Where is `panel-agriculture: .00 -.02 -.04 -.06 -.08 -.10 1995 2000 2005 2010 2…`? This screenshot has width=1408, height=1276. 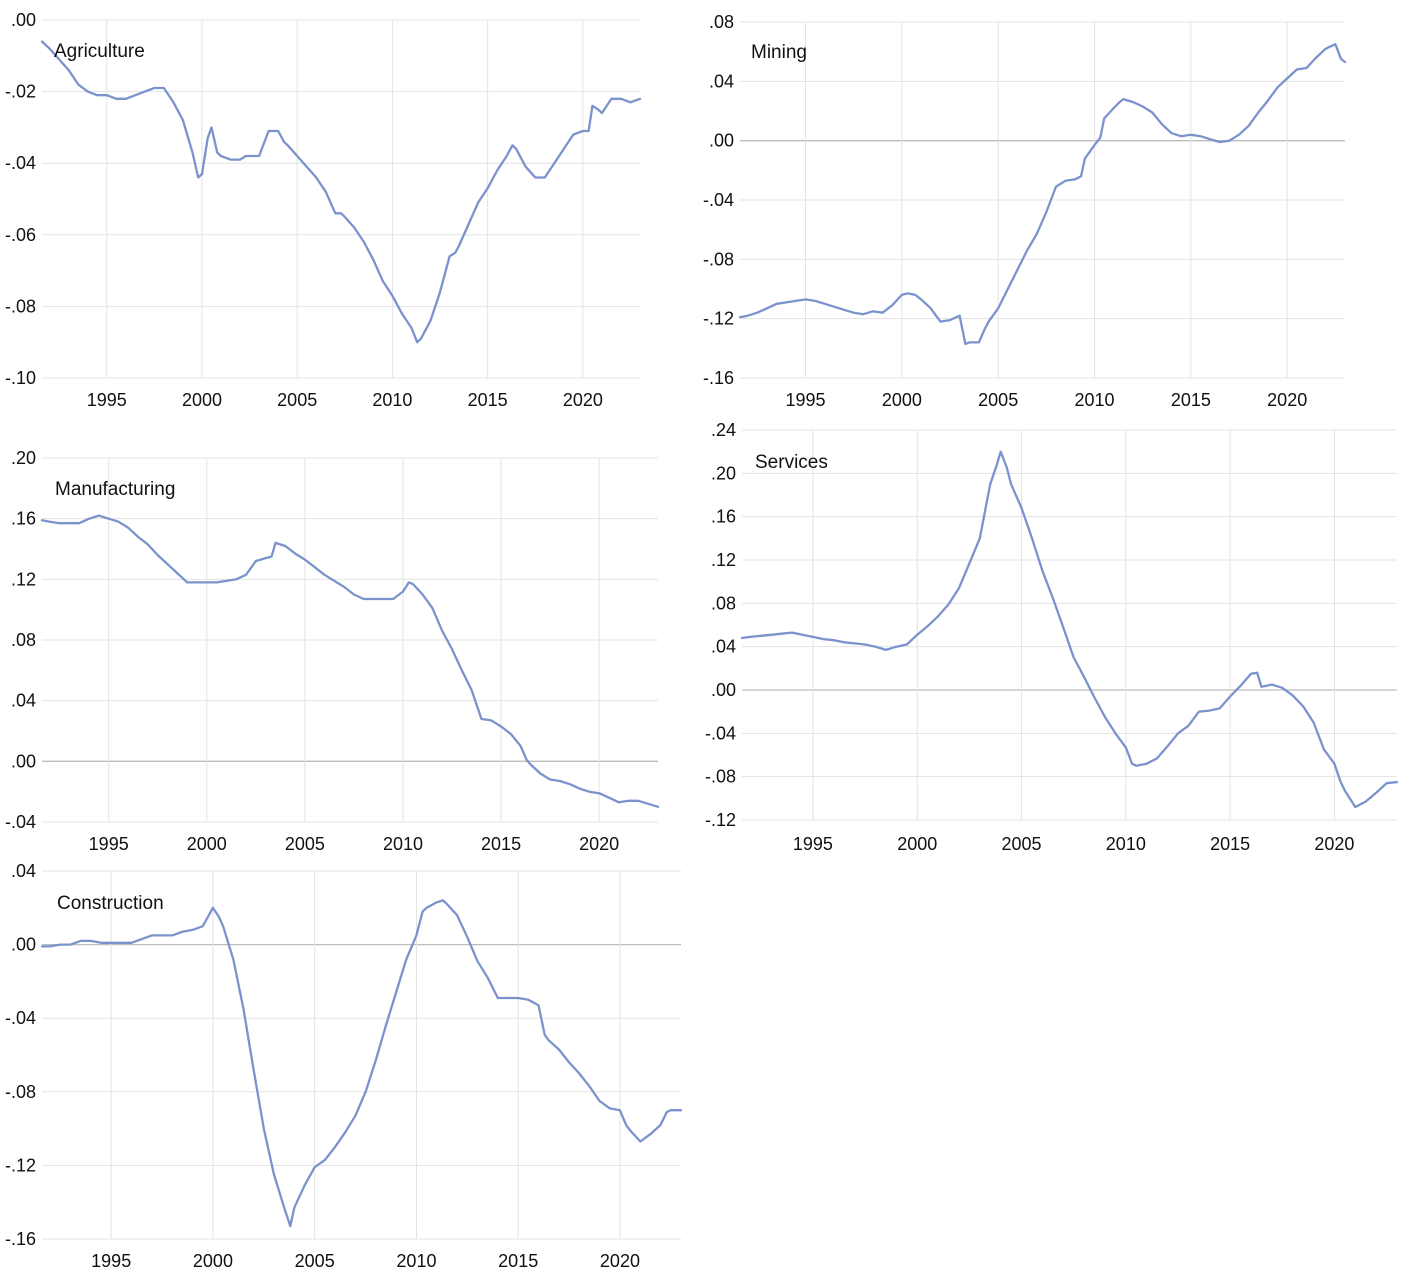 panel-agriculture: .00 -.02 -.04 -.06 -.08 -.10 1995 2000 2005 2010 2… is located at coordinates (323, 210).